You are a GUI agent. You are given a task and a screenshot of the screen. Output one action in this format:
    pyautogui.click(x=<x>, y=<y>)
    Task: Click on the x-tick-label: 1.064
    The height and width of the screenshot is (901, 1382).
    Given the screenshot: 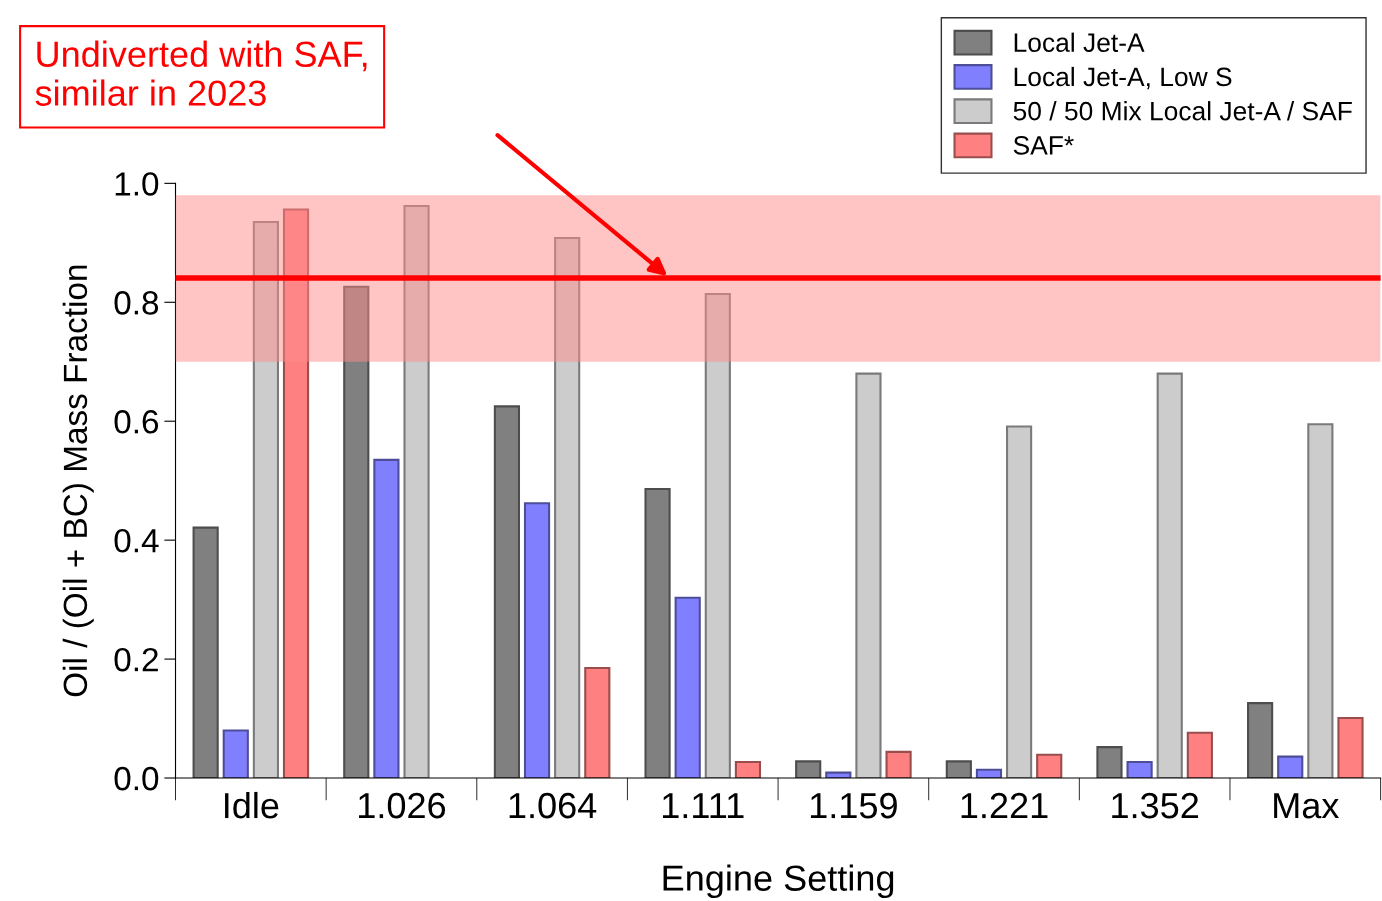 What is the action you would take?
    pyautogui.click(x=553, y=805)
    